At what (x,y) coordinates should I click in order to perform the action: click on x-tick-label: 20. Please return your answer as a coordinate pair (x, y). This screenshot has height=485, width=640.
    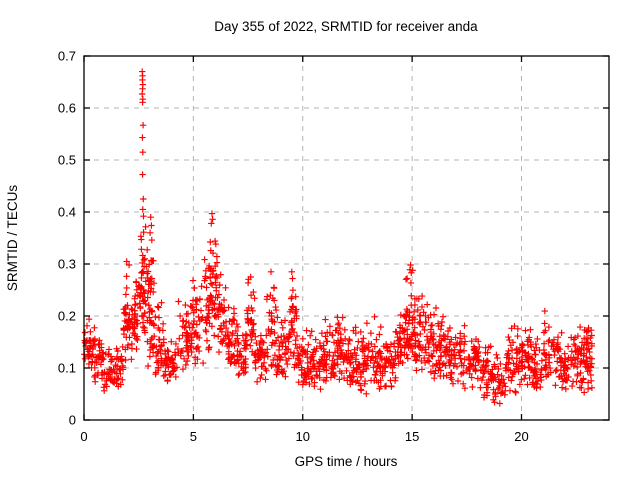
    Looking at the image, I should click on (521, 436).